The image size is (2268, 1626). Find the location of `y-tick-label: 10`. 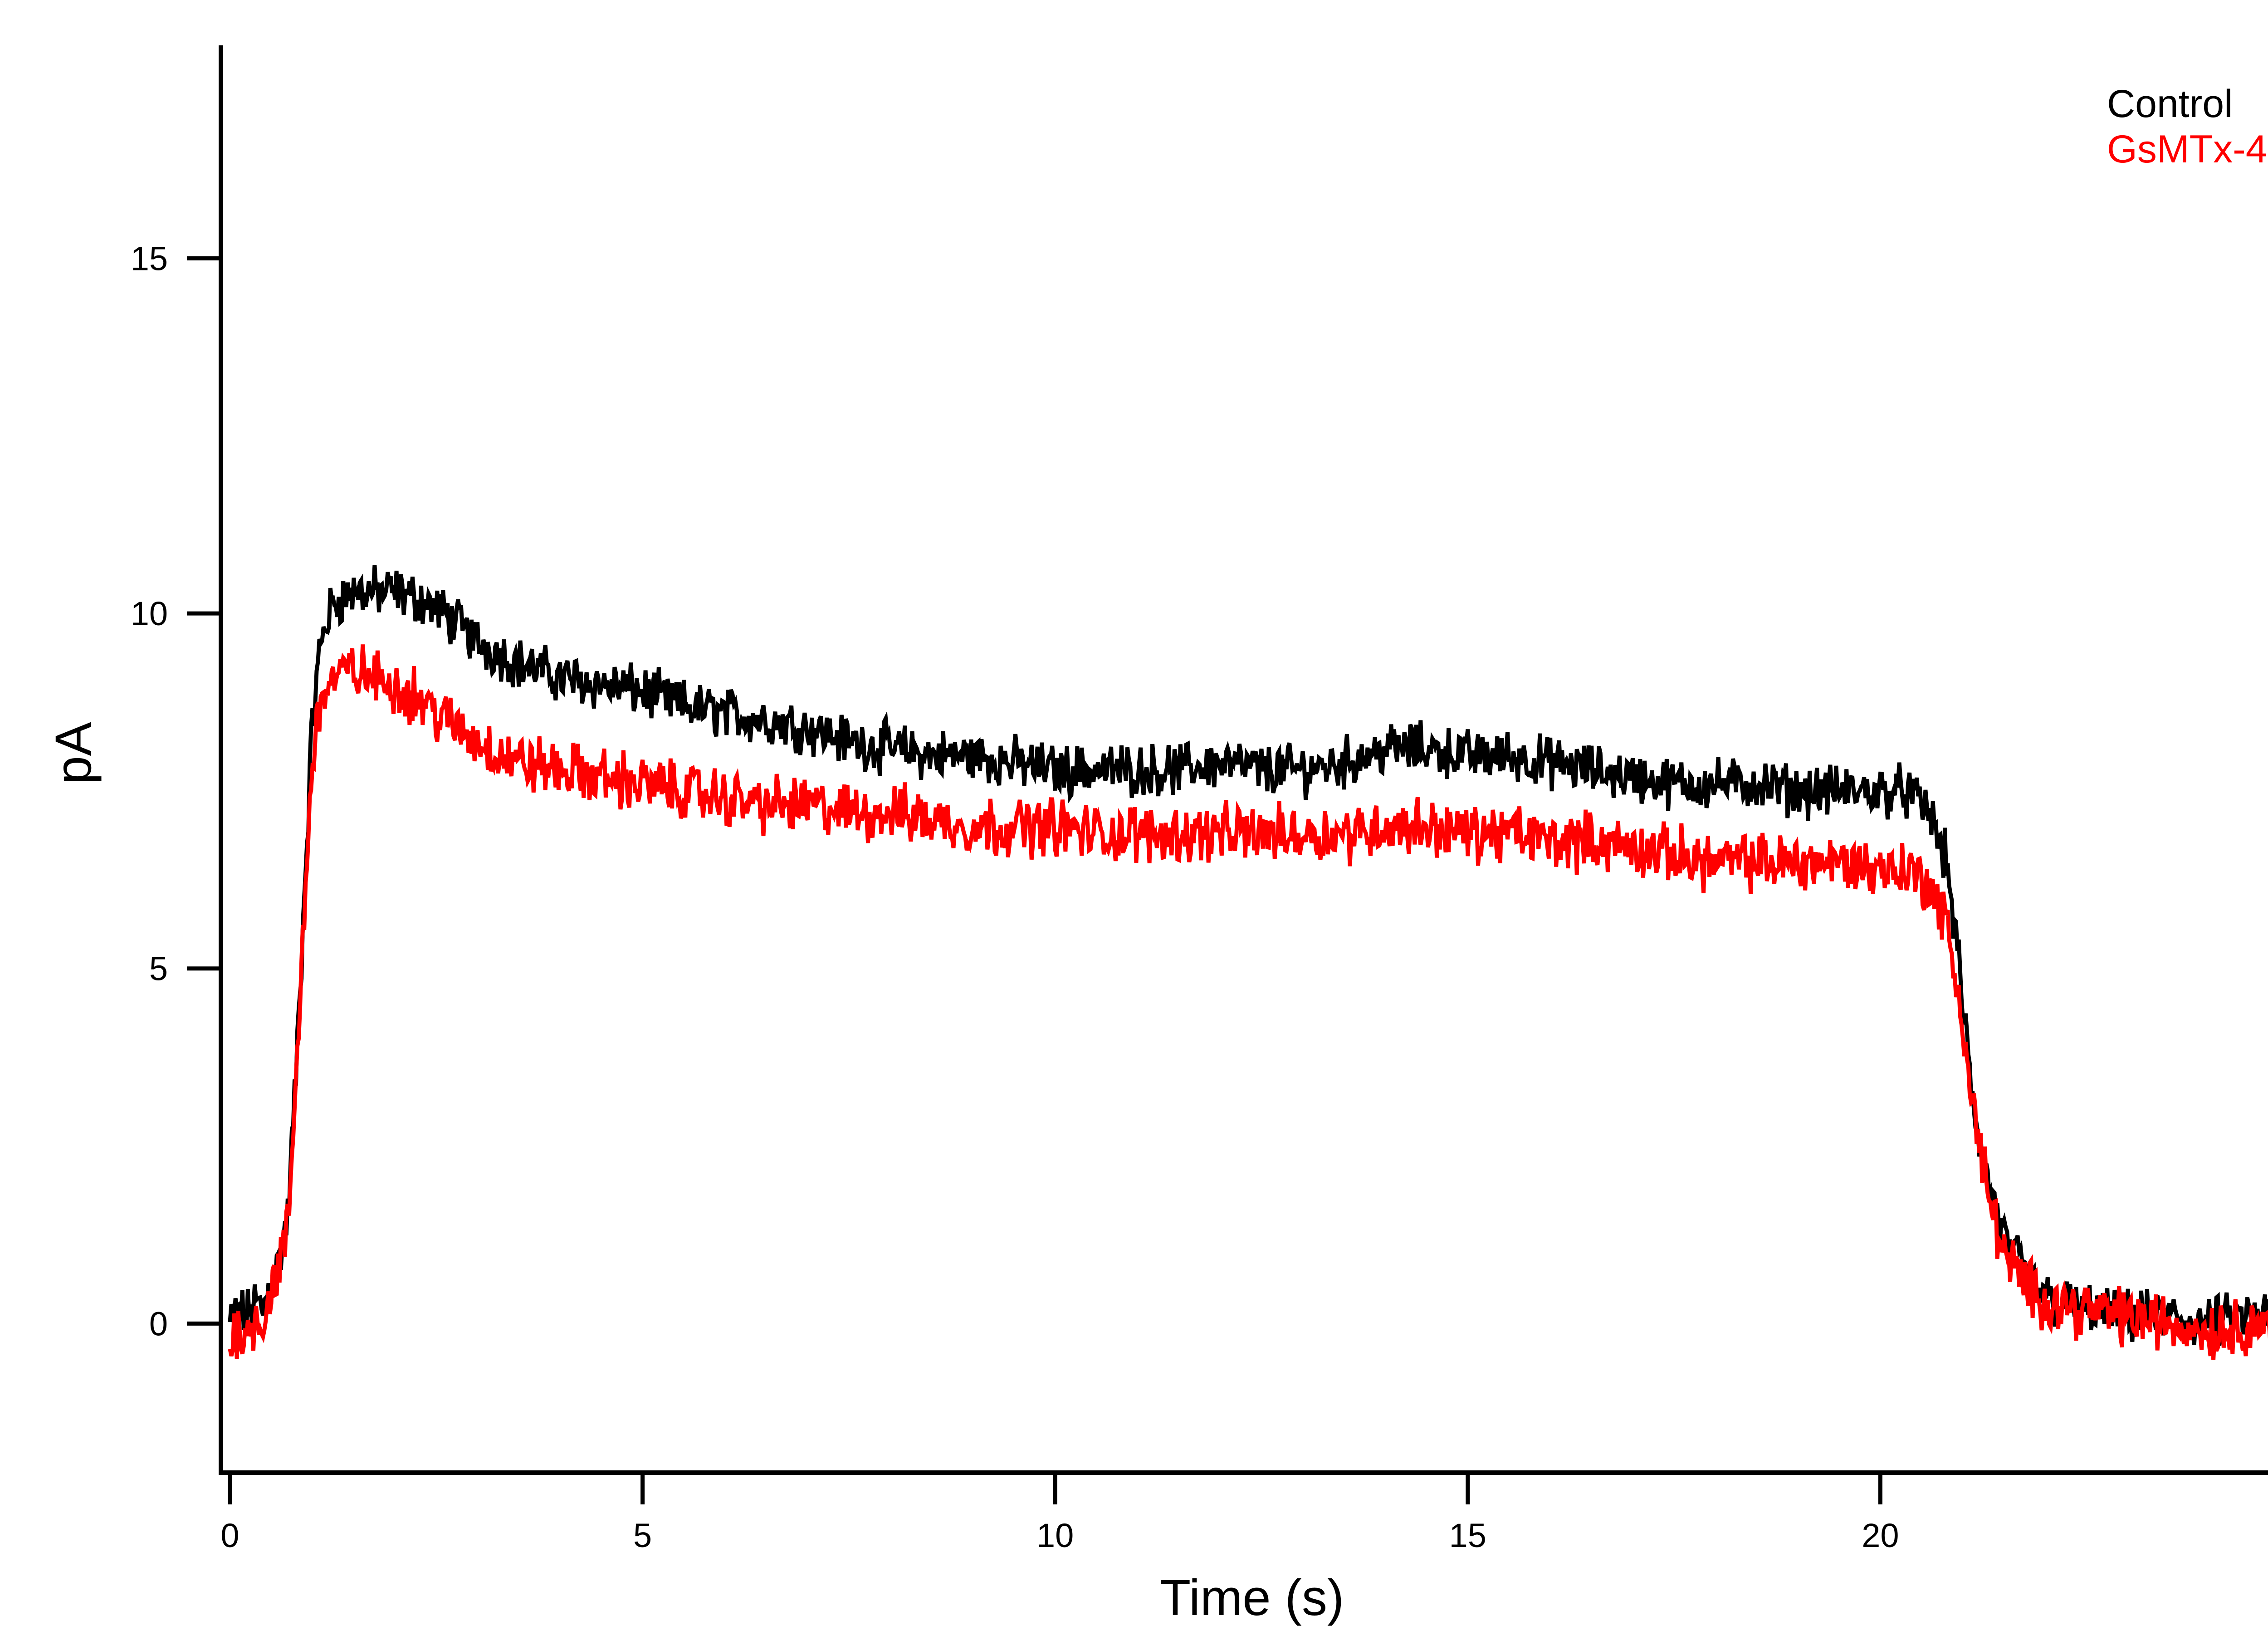

y-tick-label: 10 is located at coordinates (150, 613).